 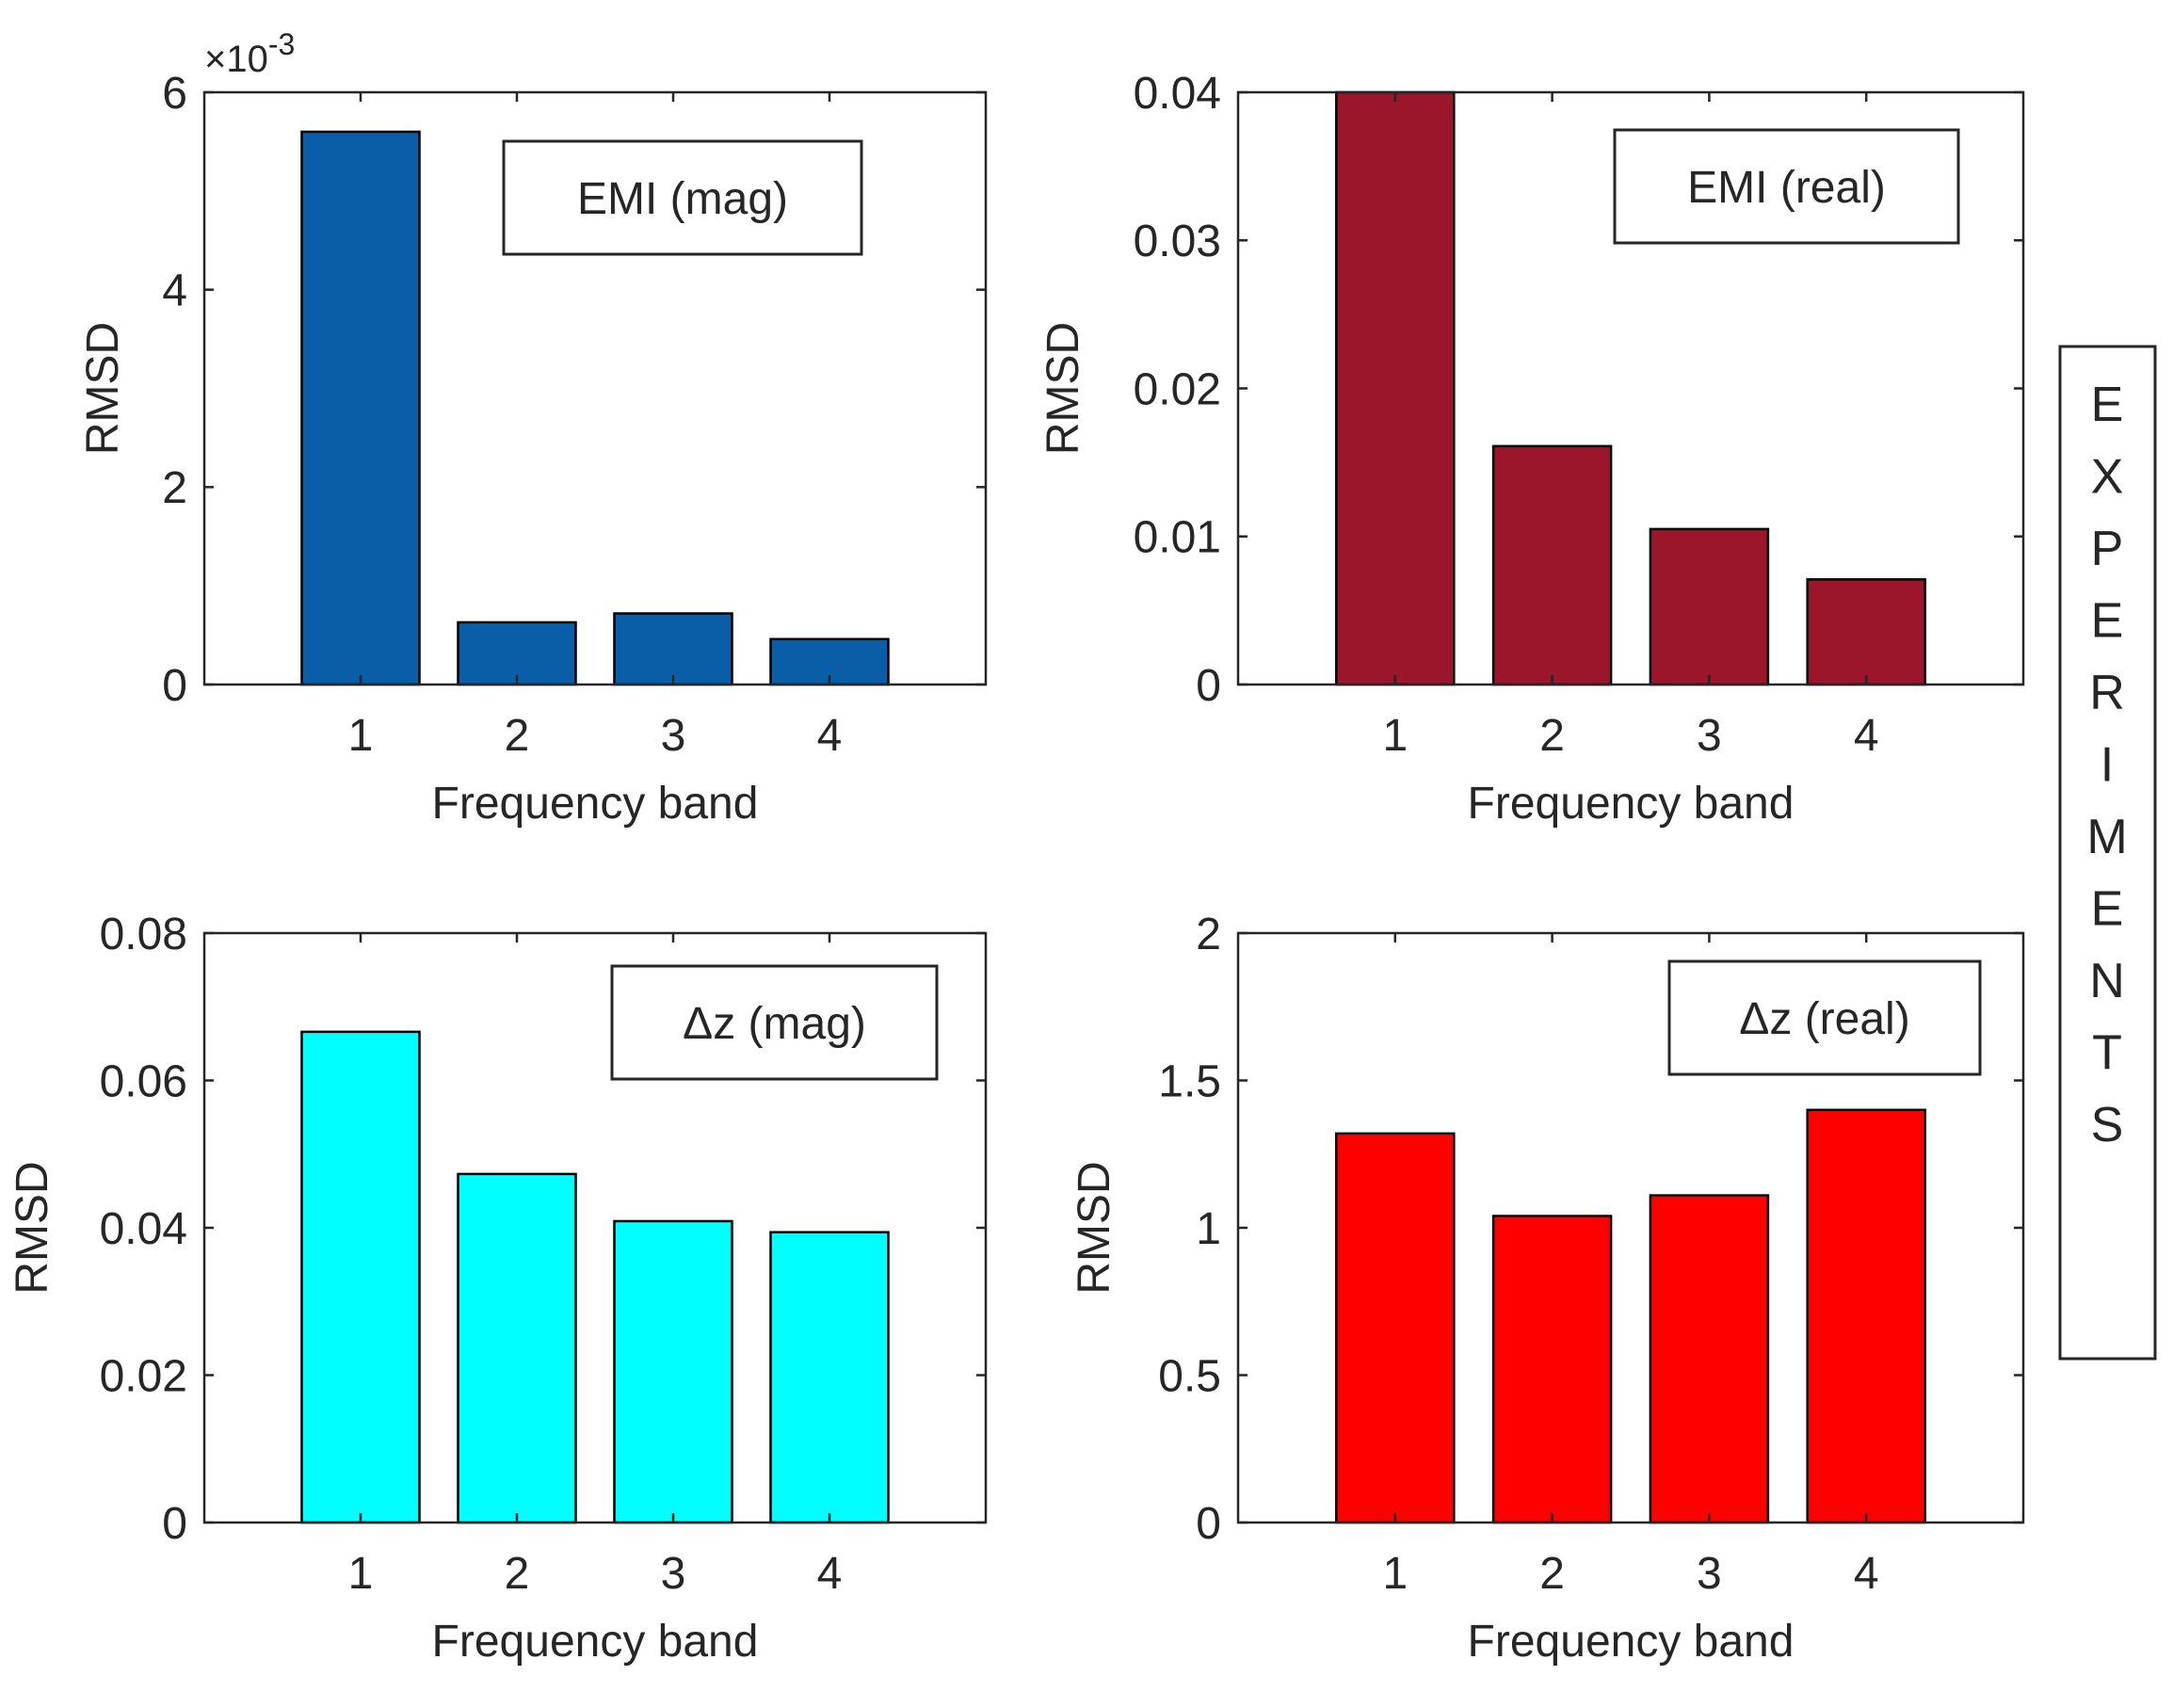 I want to click on y-tick-label: 6, so click(x=174, y=94).